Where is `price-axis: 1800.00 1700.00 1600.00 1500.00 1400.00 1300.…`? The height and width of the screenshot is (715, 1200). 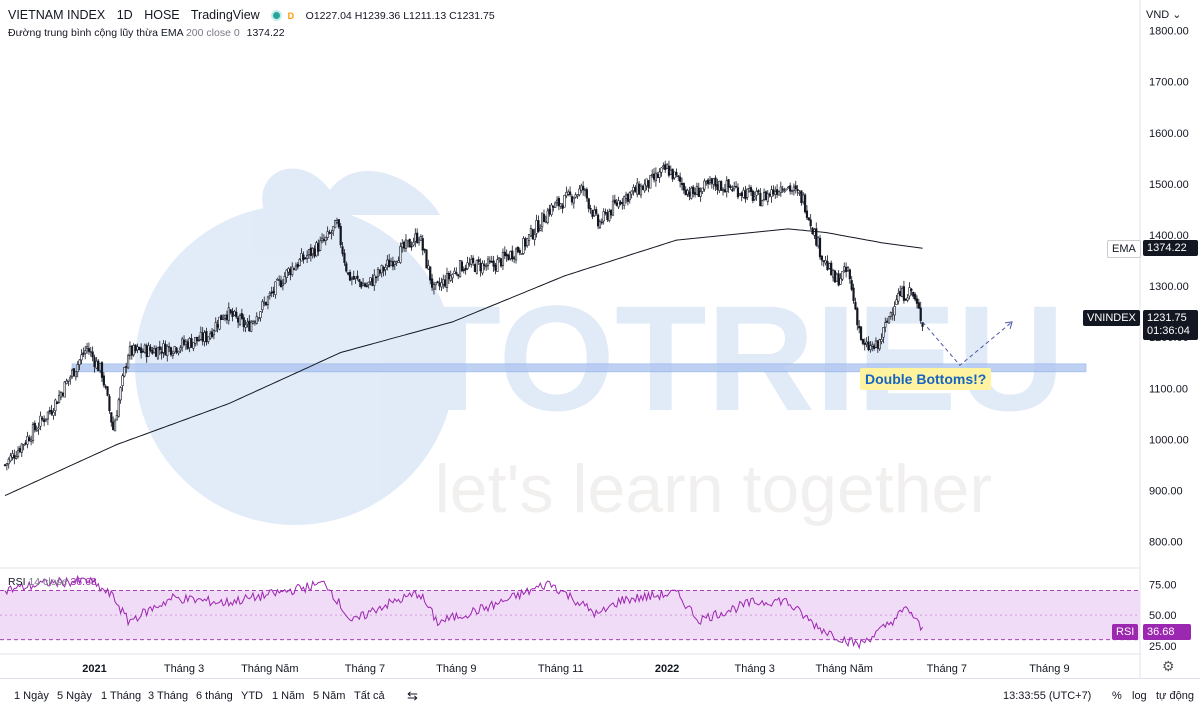 price-axis: 1800.00 1700.00 1600.00 1500.00 1400.00 1300.… is located at coordinates (1169, 287).